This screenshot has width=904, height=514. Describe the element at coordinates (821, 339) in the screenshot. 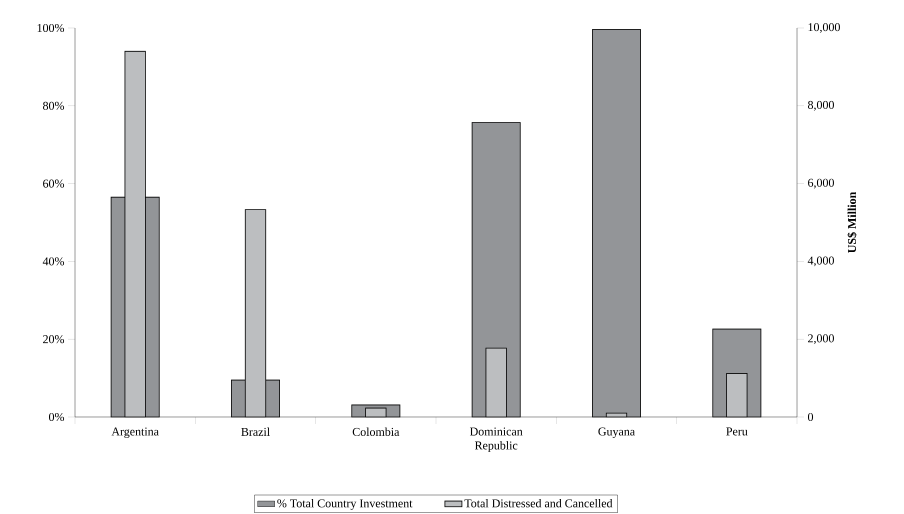

I see `y2-tick-label: 2,000` at that location.